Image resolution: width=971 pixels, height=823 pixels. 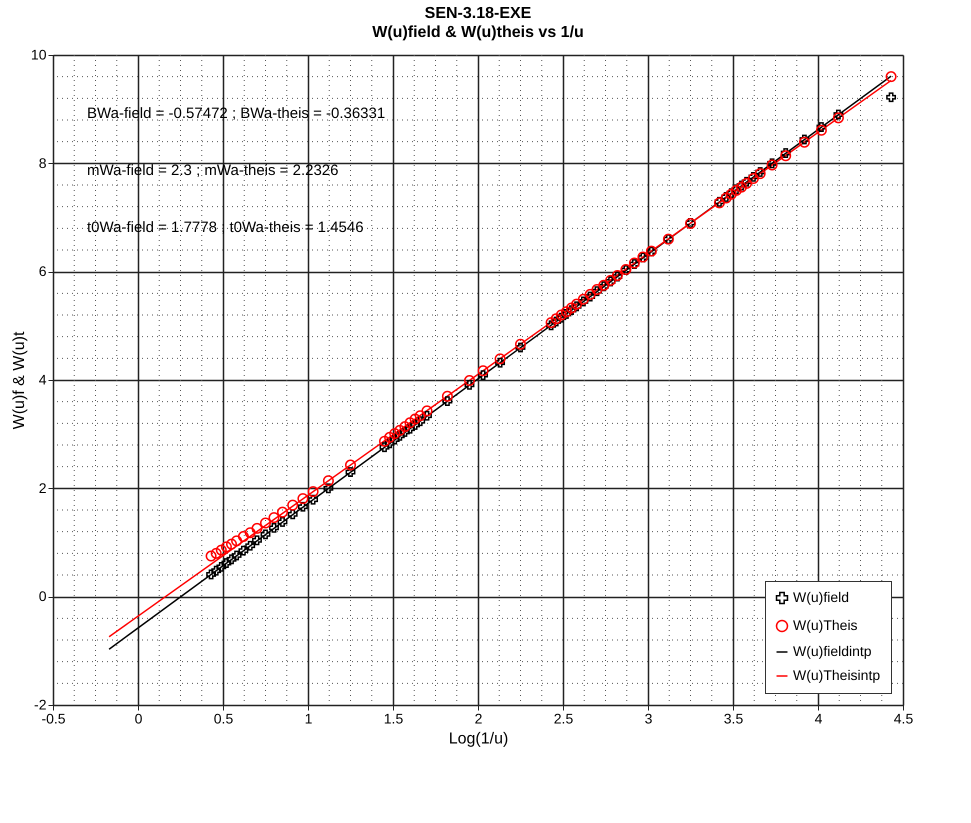 I want to click on y-tick-label: 6, so click(x=42, y=271).